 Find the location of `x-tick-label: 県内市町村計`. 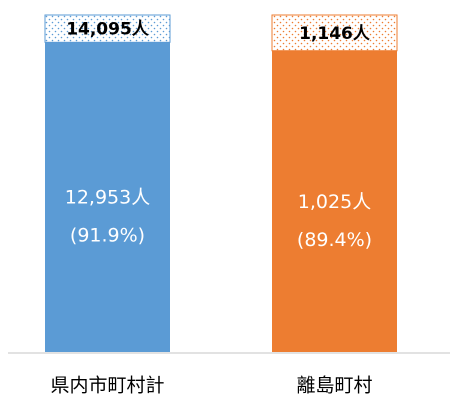

x-tick-label: 県内市町村計 is located at coordinates (107, 386).